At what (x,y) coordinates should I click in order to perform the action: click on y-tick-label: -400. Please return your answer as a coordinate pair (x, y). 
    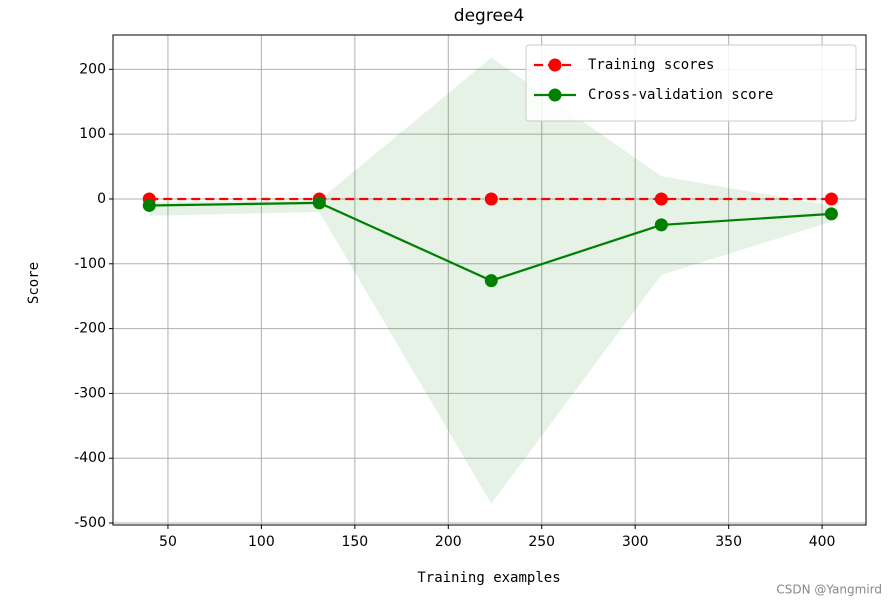
    Looking at the image, I should click on (90, 458).